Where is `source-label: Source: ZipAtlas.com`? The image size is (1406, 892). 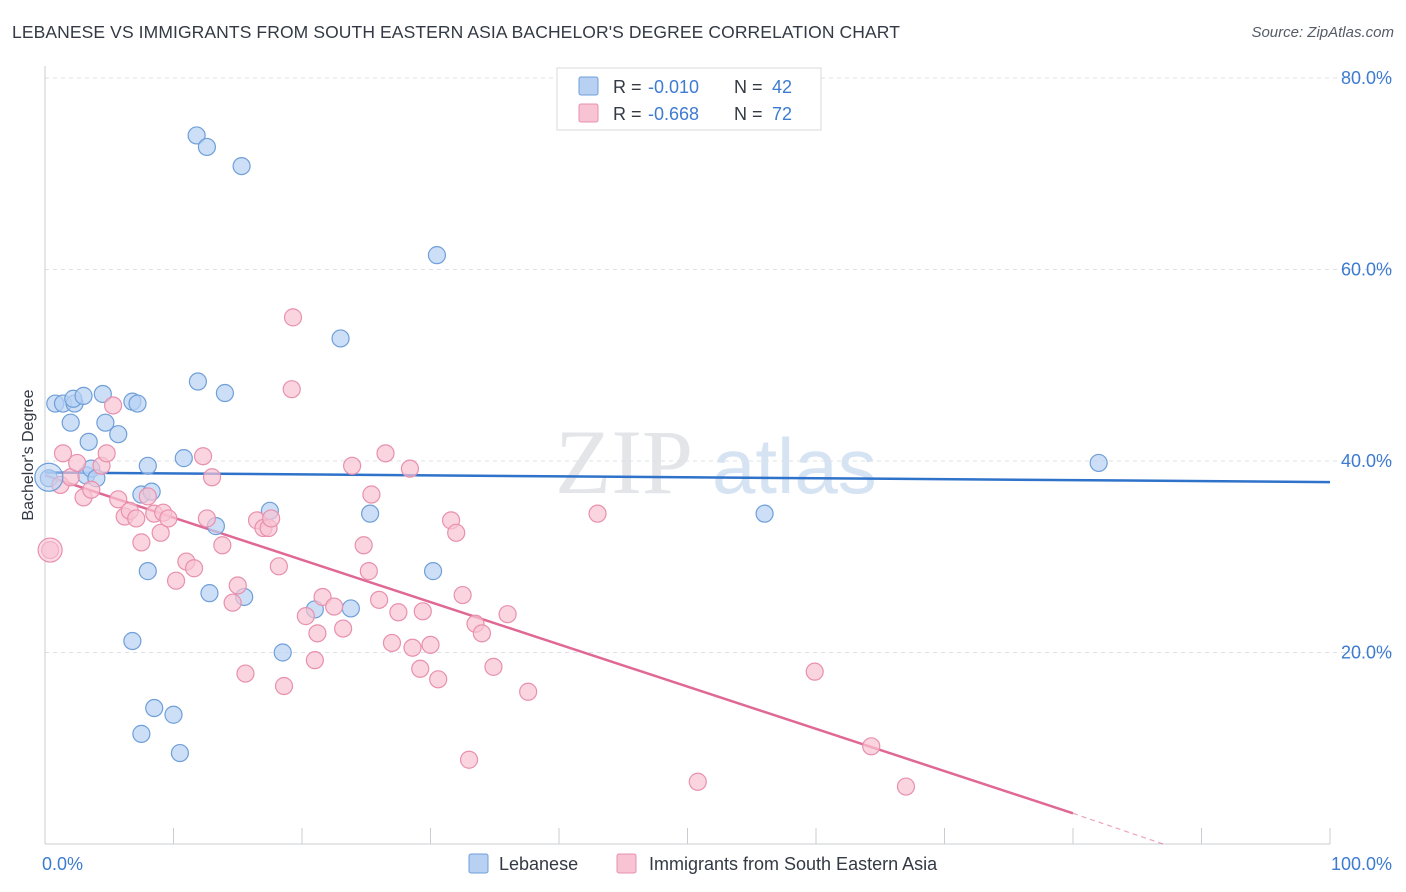
source-label: Source: ZipAtlas.com is located at coordinates (1322, 32).